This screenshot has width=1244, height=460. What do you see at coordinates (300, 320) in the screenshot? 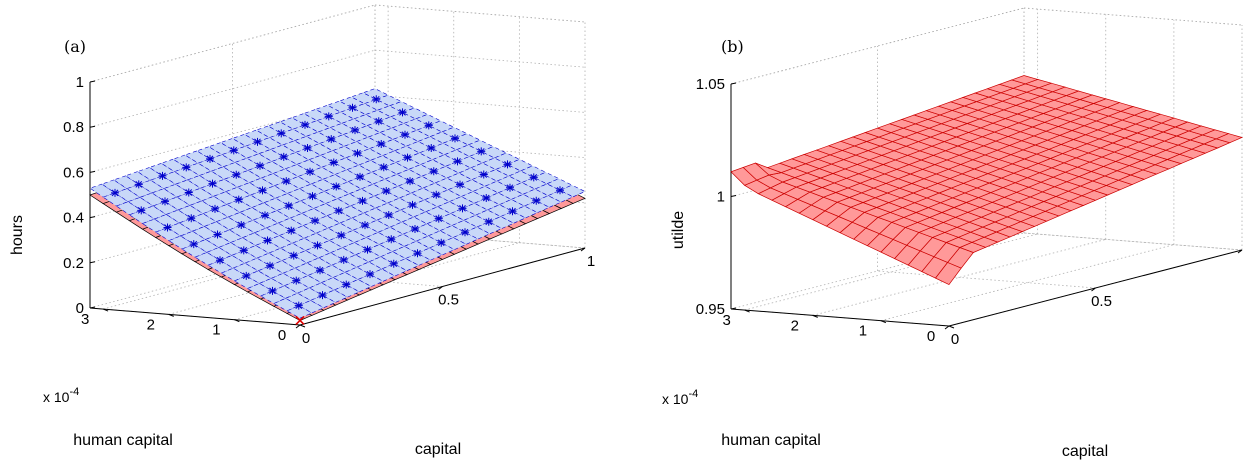
I see `marked-point` at bounding box center [300, 320].